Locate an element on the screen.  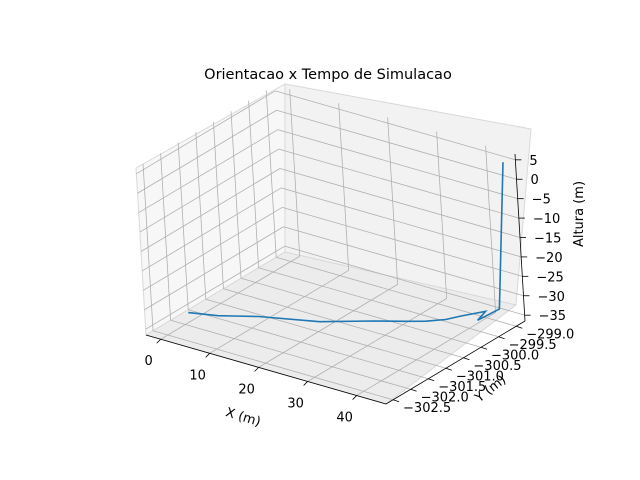
z-axis-label: Altura (m) is located at coordinates (579, 214).